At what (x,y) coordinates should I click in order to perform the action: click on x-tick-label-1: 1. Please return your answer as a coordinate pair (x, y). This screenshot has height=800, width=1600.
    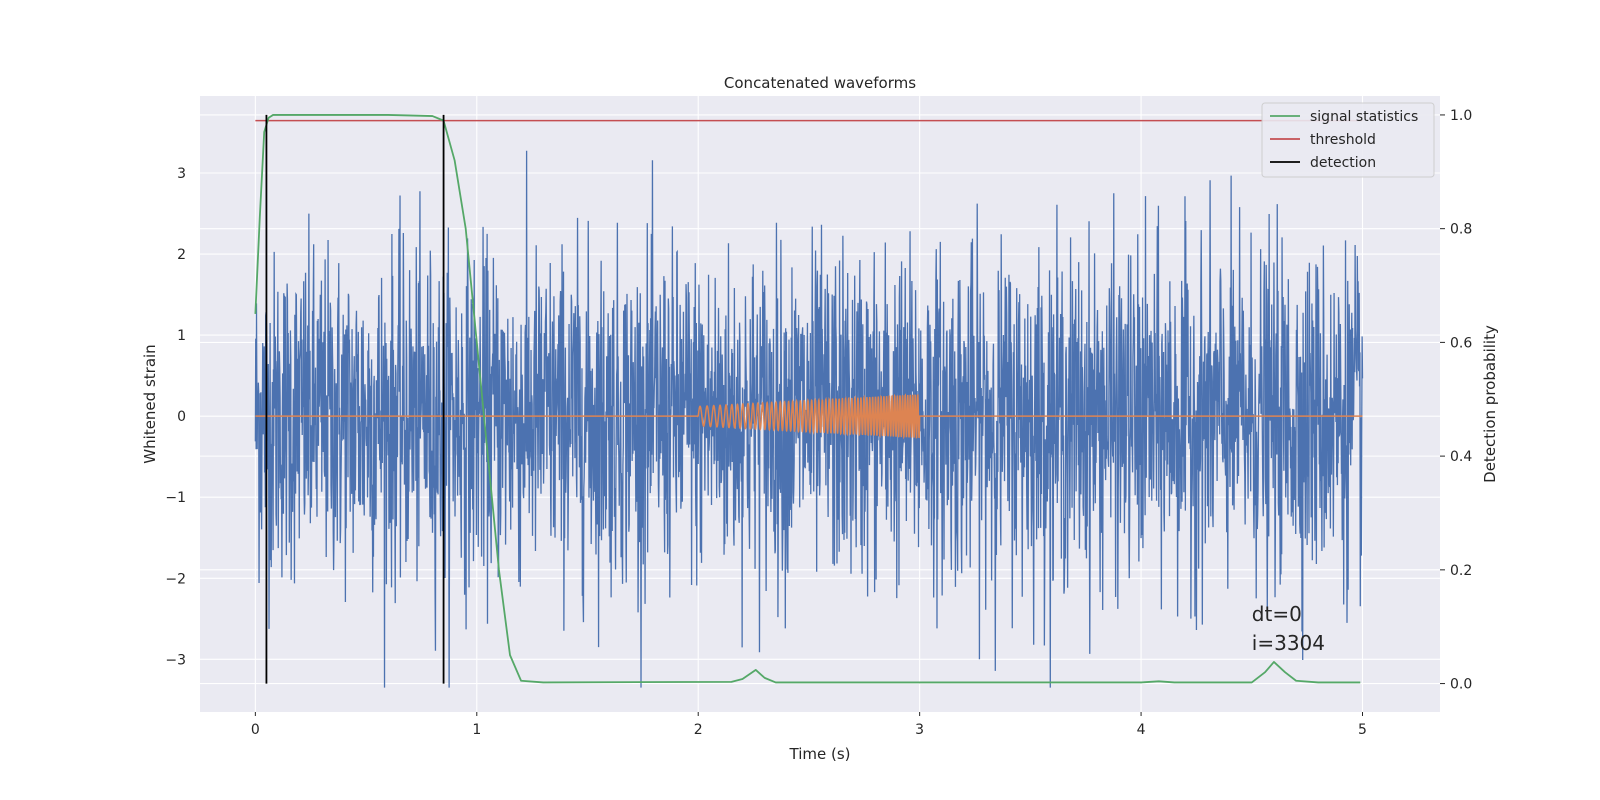
    Looking at the image, I should click on (476, 730).